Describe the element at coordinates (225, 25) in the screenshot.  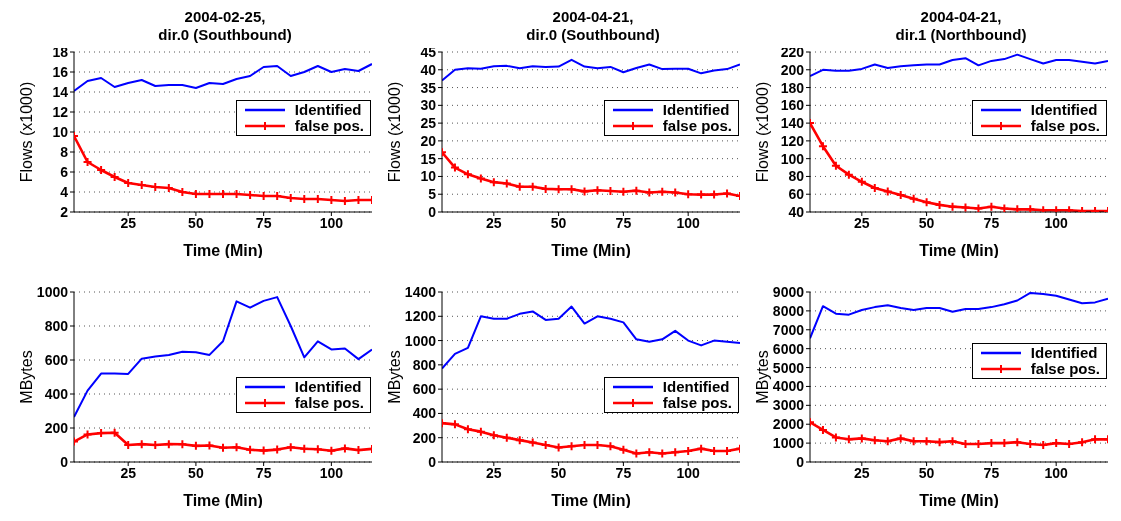
I see `chart-title: 2004-02-25, dir.0 (Southbound)` at that location.